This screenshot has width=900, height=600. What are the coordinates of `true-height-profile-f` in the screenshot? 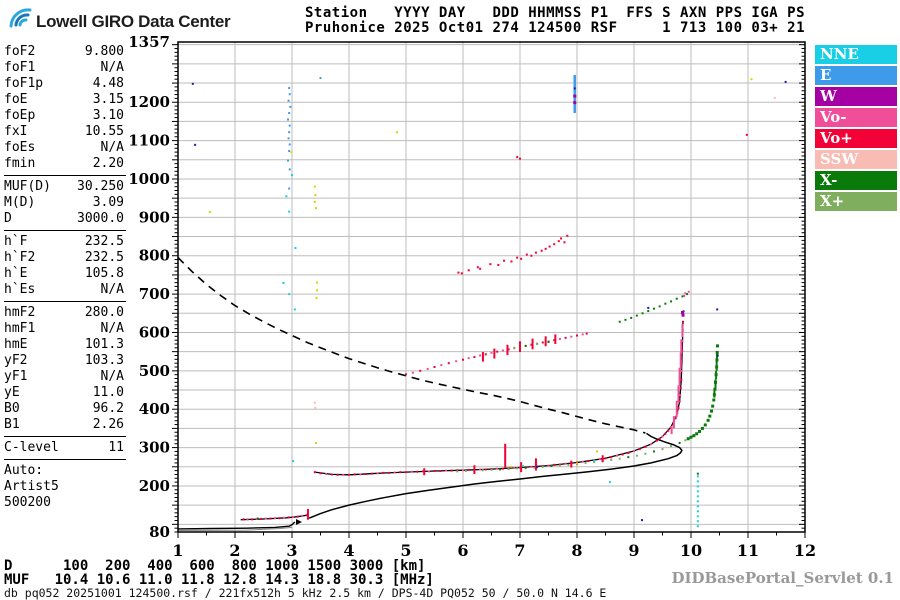 It's located at (495, 475).